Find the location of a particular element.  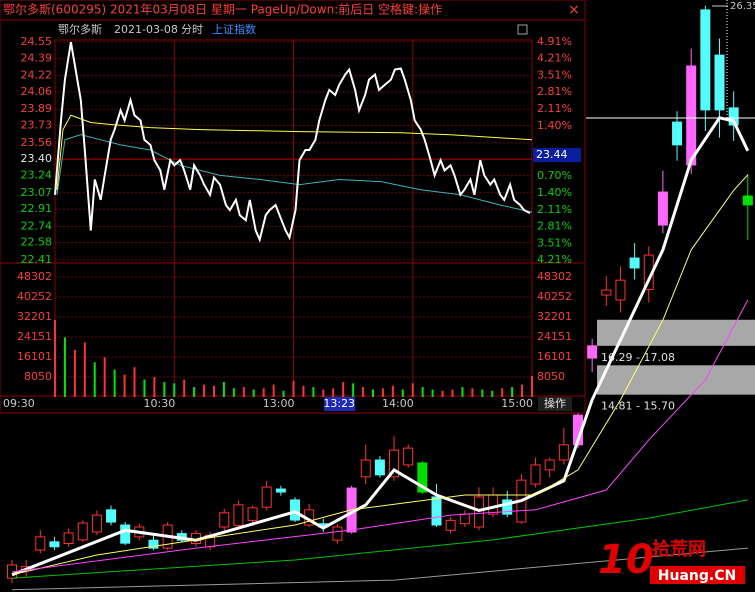

y2-tick-label: 0.70% is located at coordinates (554, 175).